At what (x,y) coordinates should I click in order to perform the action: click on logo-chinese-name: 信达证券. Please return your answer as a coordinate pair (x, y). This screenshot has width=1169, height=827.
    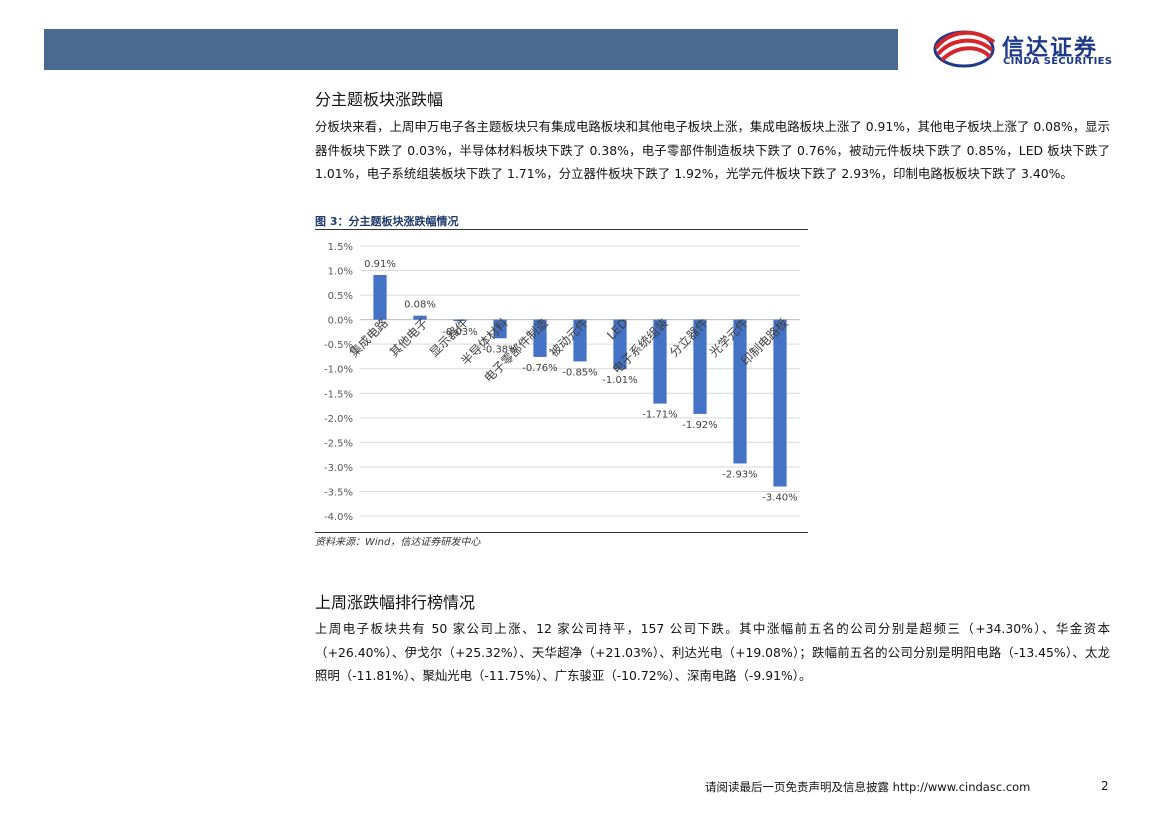
    Looking at the image, I should click on (1050, 48).